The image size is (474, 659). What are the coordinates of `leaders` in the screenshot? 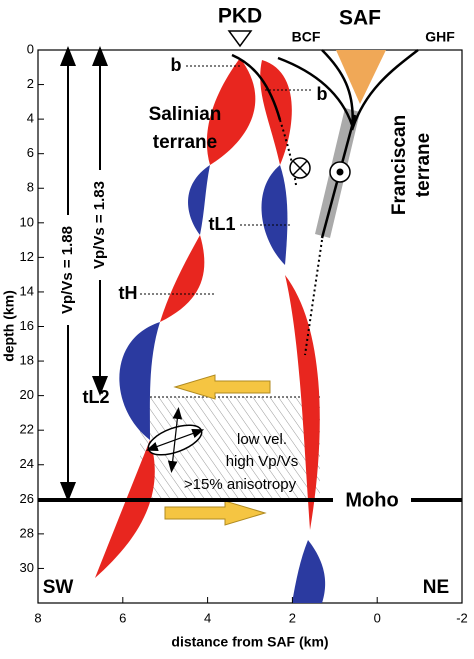 It's located at (226, 180).